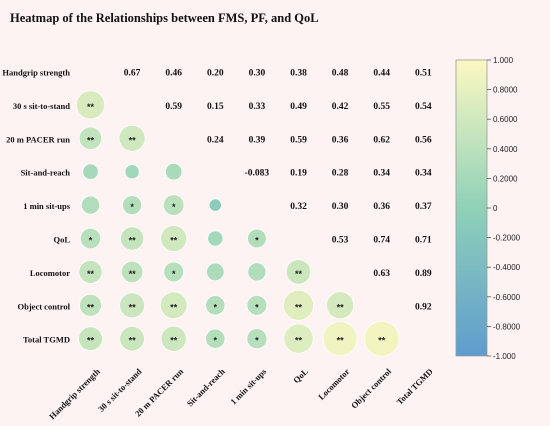 The width and height of the screenshot is (550, 426). What do you see at coordinates (50, 273) in the screenshot?
I see `row-label-locomotor: Locomotor` at bounding box center [50, 273].